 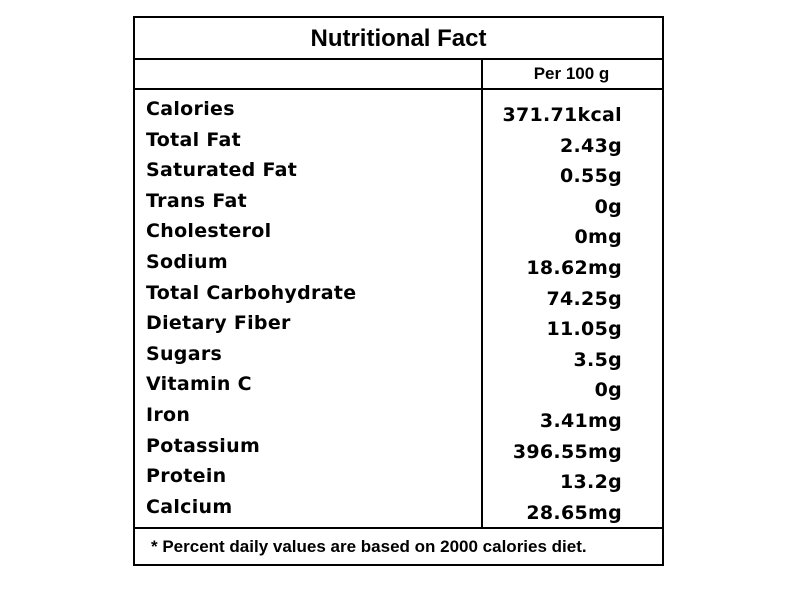 I want to click on nutrient-name: Dietary Fiber, so click(x=218, y=323).